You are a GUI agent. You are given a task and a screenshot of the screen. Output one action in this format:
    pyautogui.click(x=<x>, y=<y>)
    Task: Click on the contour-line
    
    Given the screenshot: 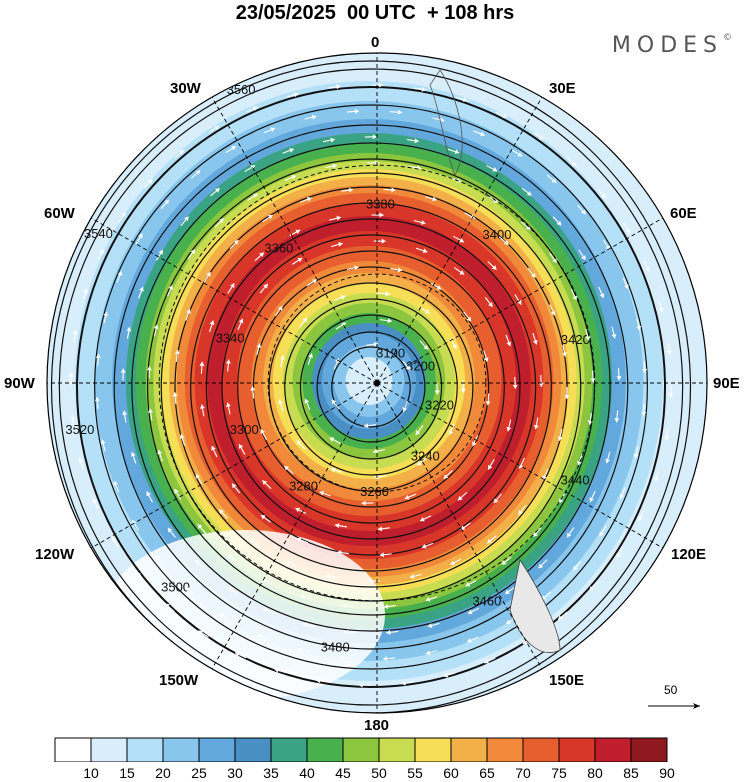 What is the action you would take?
    pyautogui.click(x=371, y=387)
    